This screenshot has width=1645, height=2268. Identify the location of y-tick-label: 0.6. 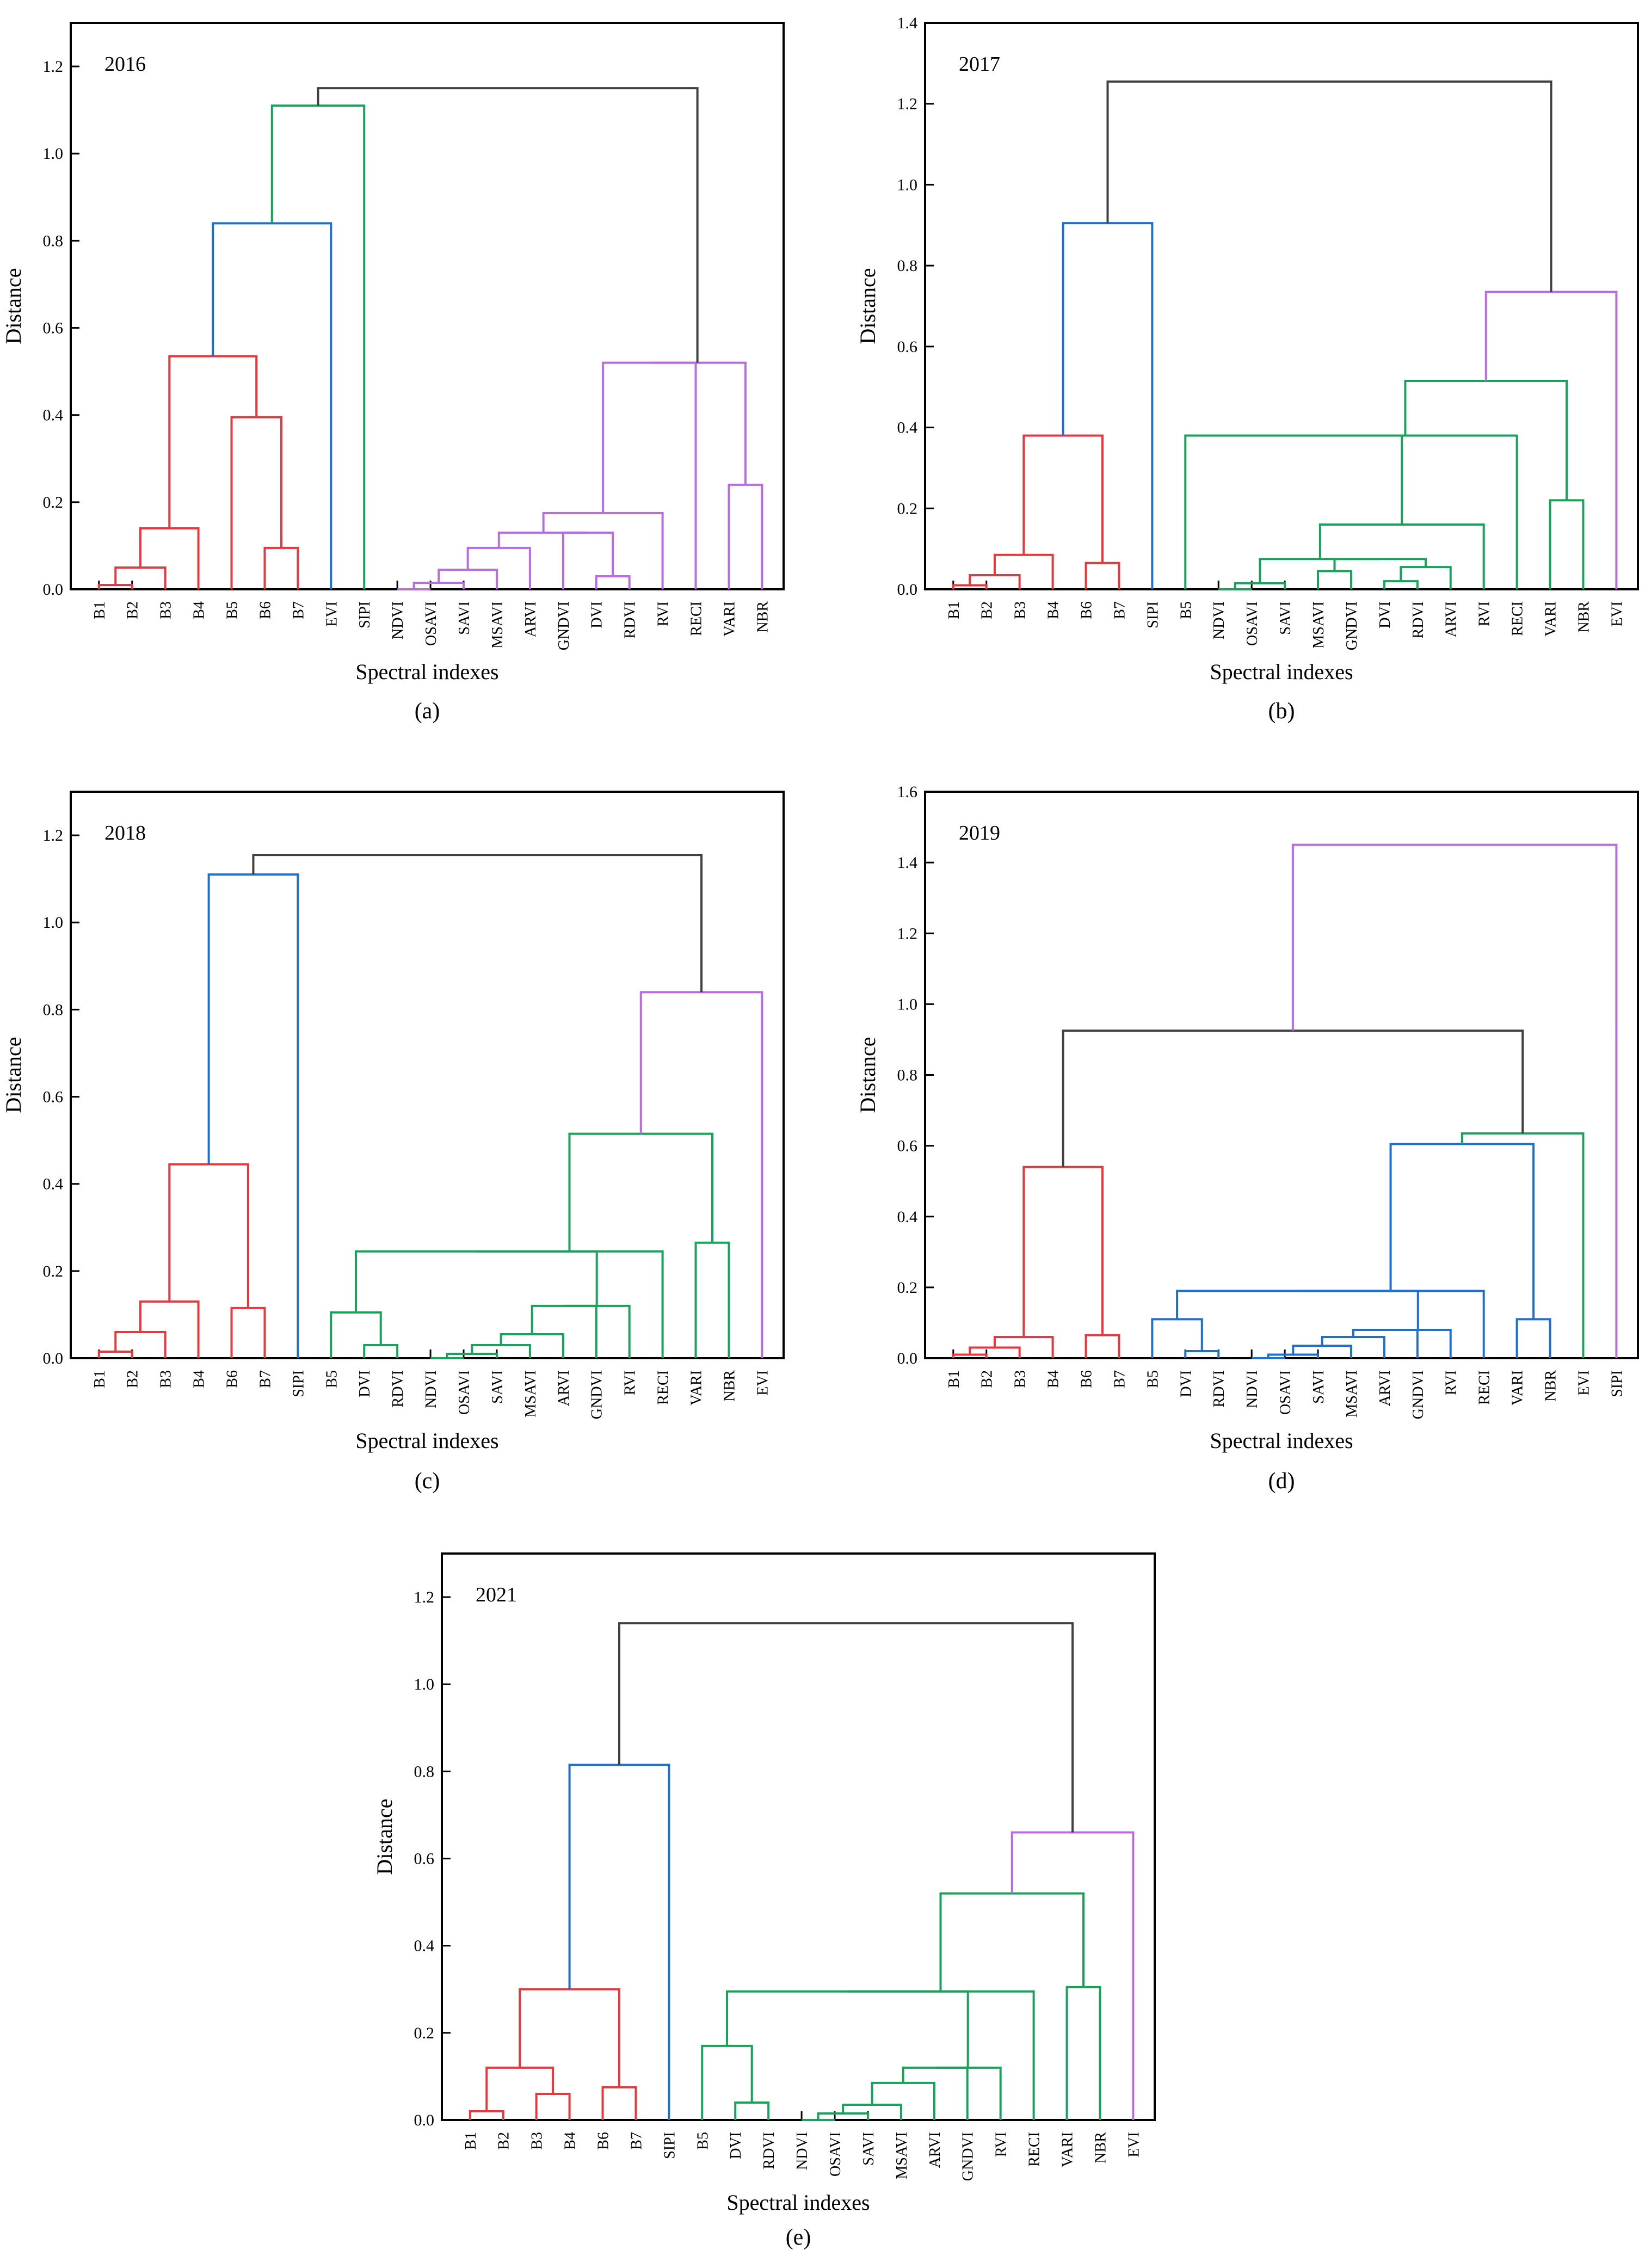
(53, 328).